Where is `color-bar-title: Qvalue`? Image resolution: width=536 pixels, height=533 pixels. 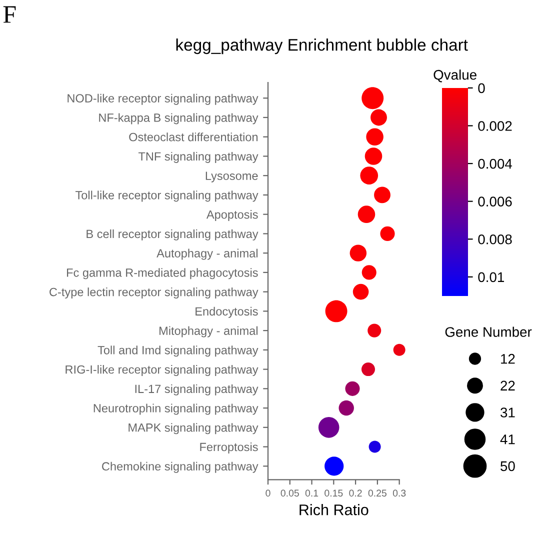 color-bar-title: Qvalue is located at coordinates (455, 76).